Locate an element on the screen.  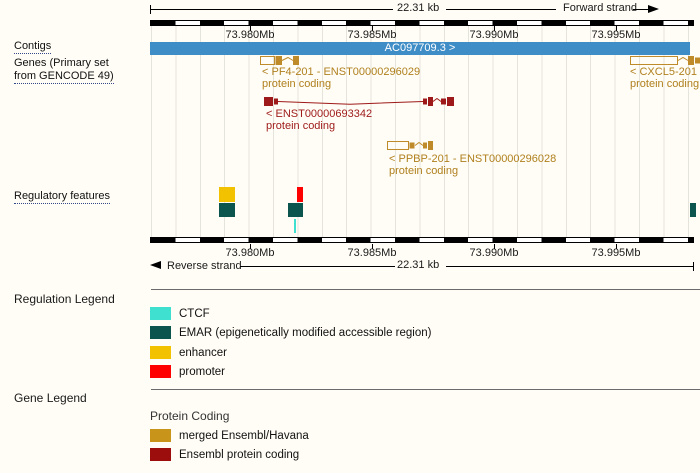
top-scale-bar is located at coordinates (422, 23).